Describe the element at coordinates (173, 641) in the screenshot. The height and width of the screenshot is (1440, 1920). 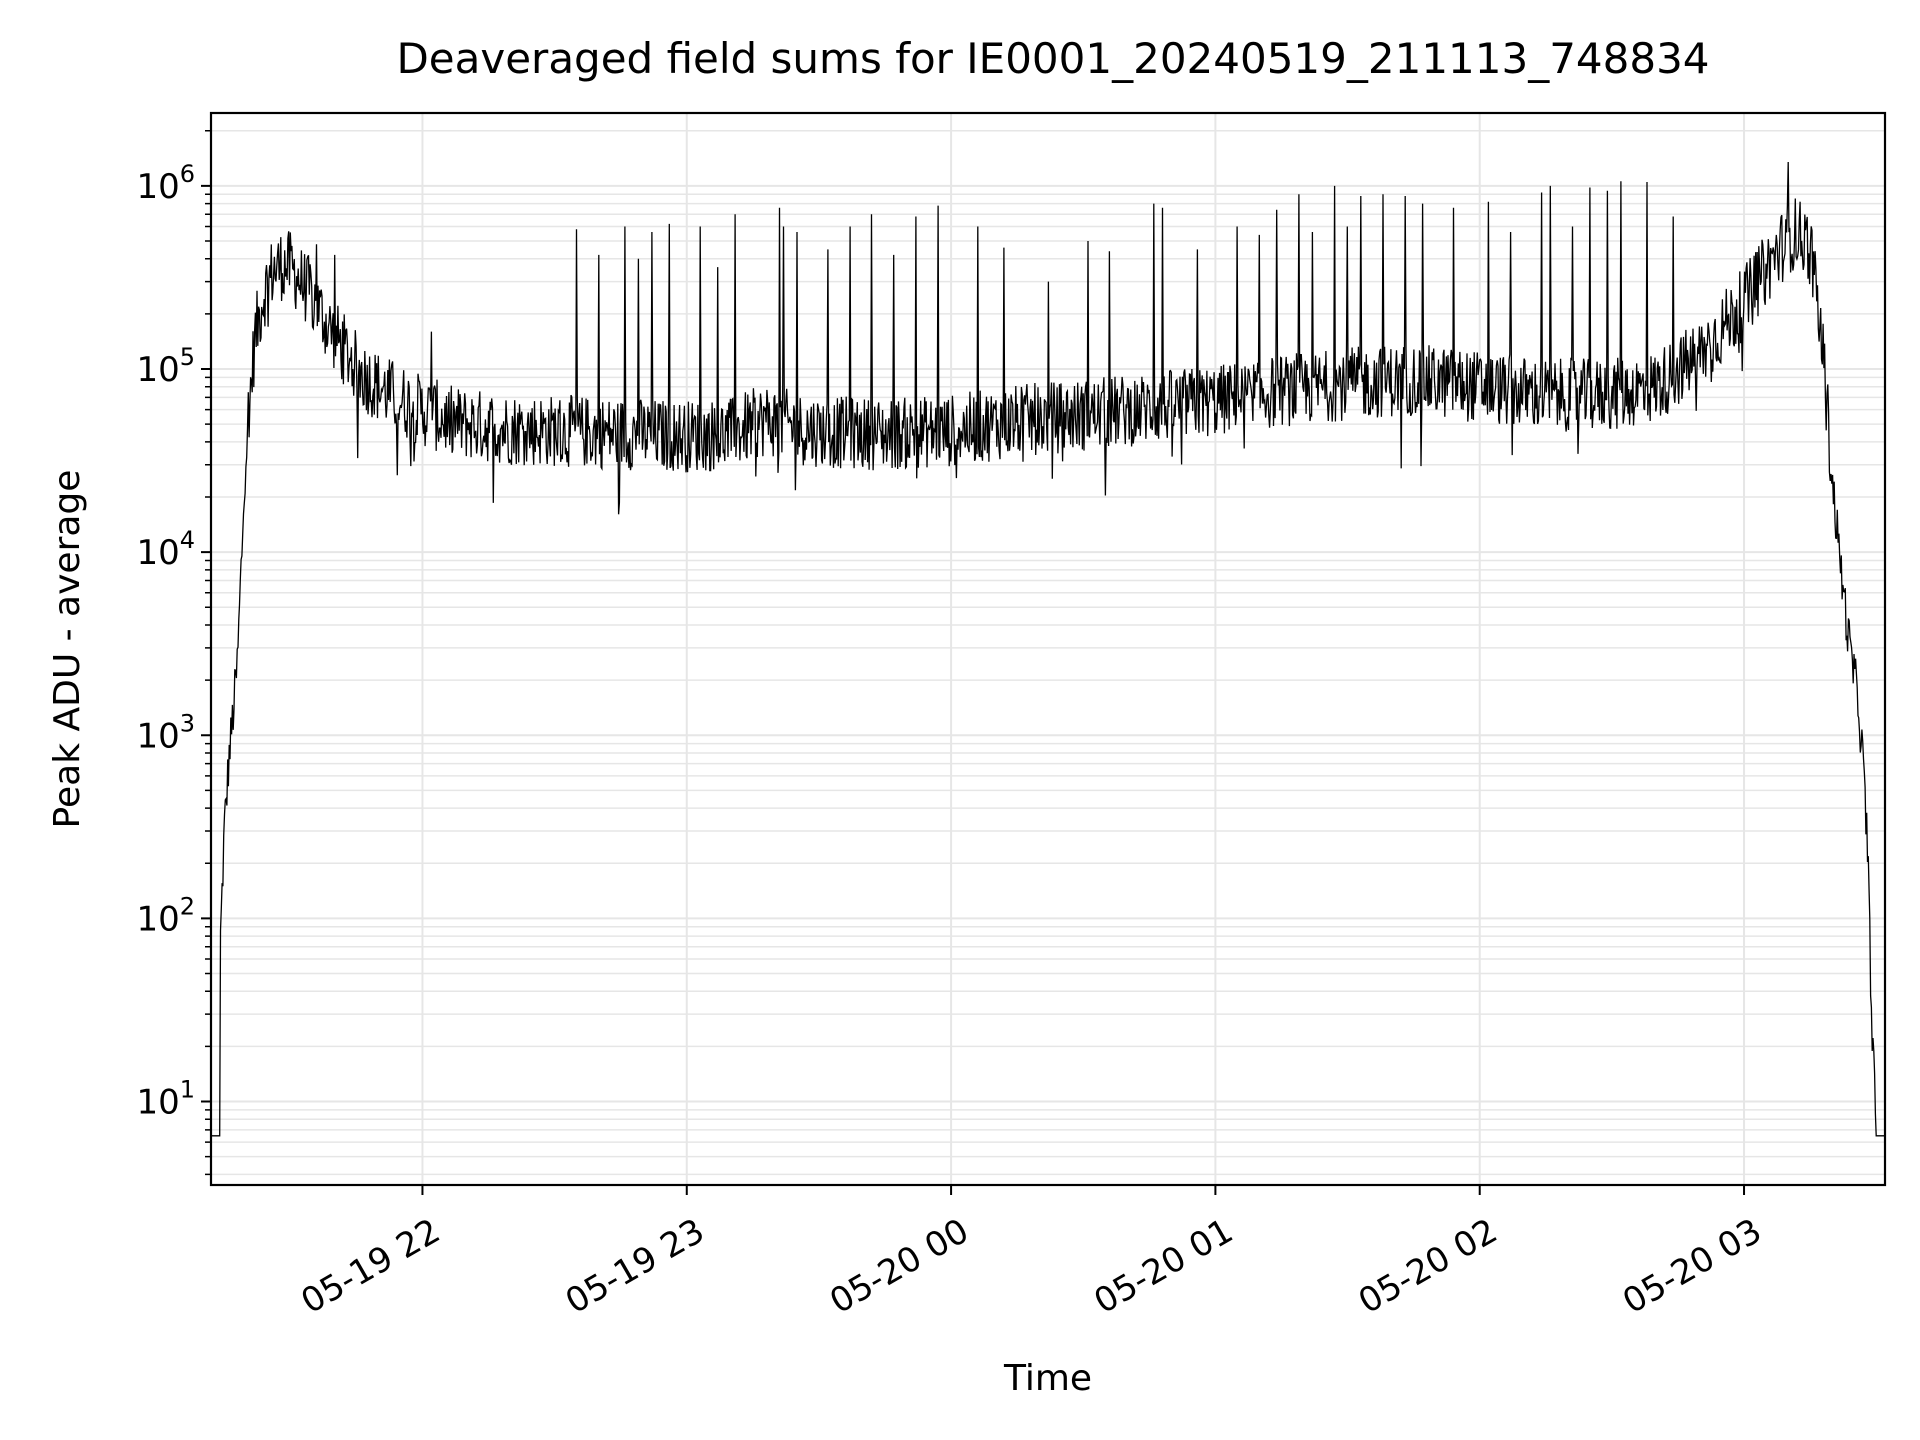
I see `y-axis: 10¹ 10² 10³ 10⁴ 10⁵ 10⁶` at that location.